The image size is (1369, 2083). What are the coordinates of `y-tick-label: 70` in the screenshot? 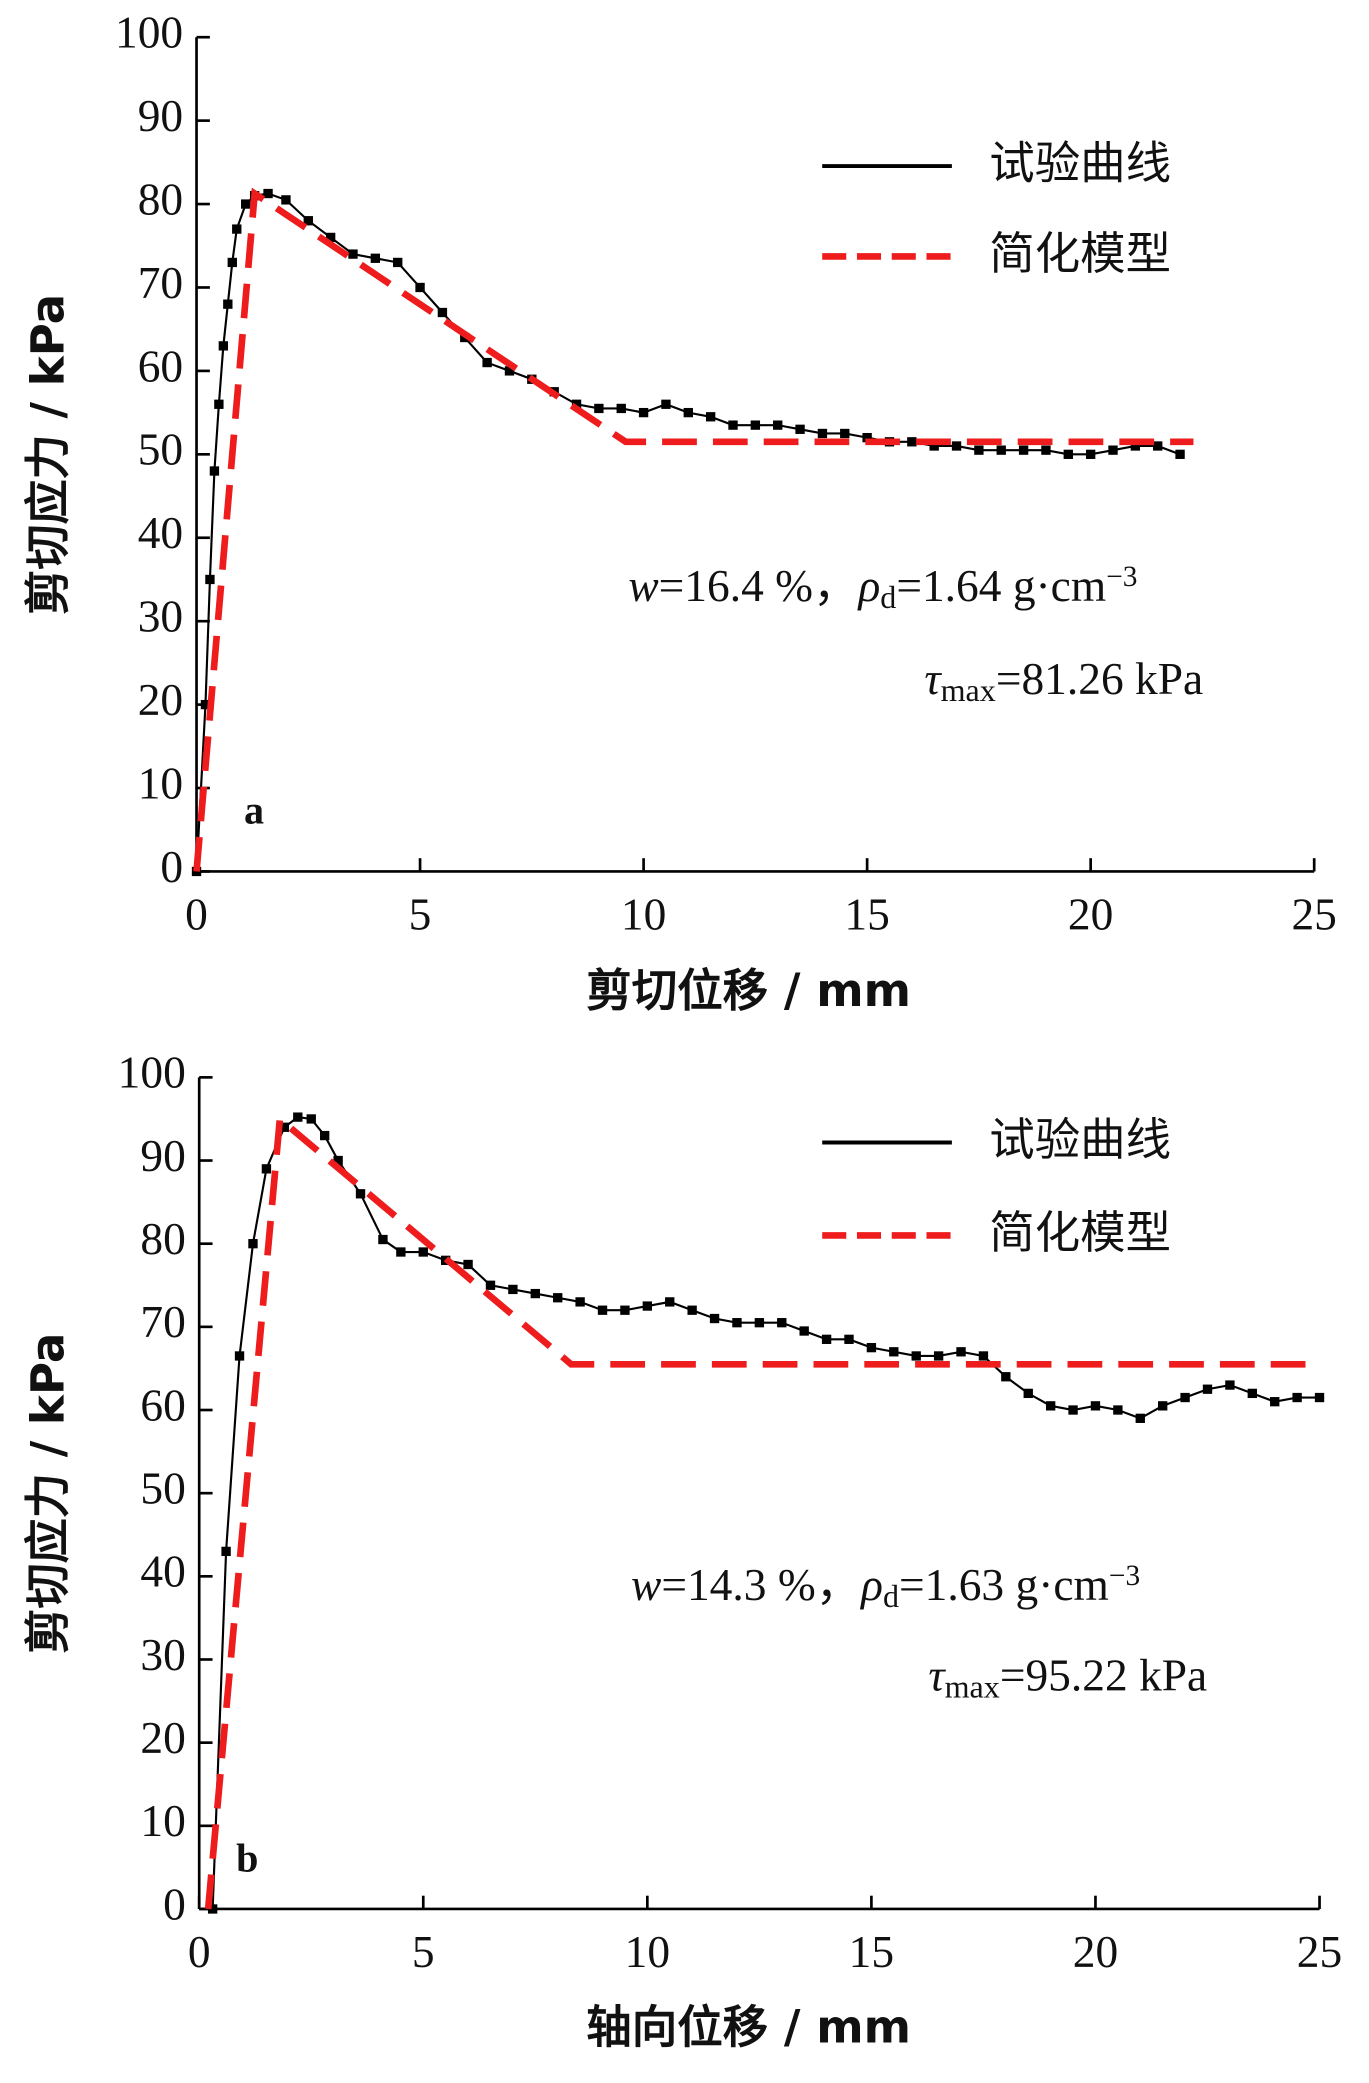 It's located at (162, 1322).